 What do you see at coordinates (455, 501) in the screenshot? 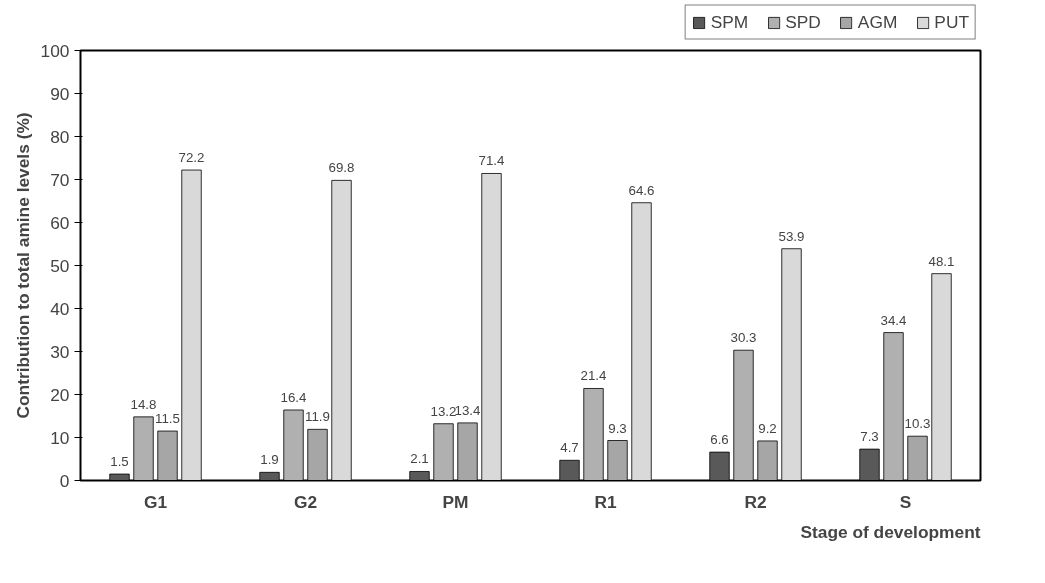
I see `x-tick-label: PM` at bounding box center [455, 501].